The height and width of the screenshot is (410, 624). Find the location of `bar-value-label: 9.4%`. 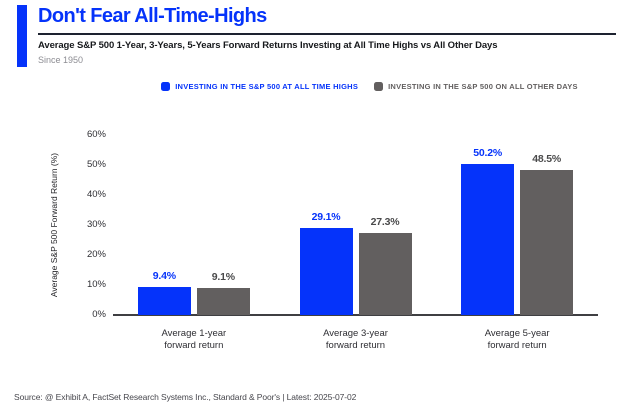

bar-value-label: 9.4% is located at coordinates (164, 275).